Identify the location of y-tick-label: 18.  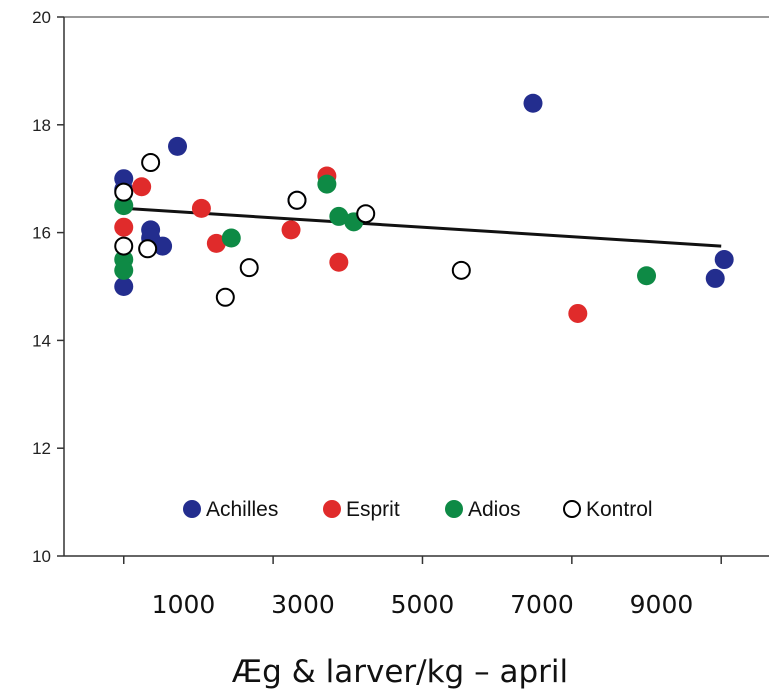
(41, 125).